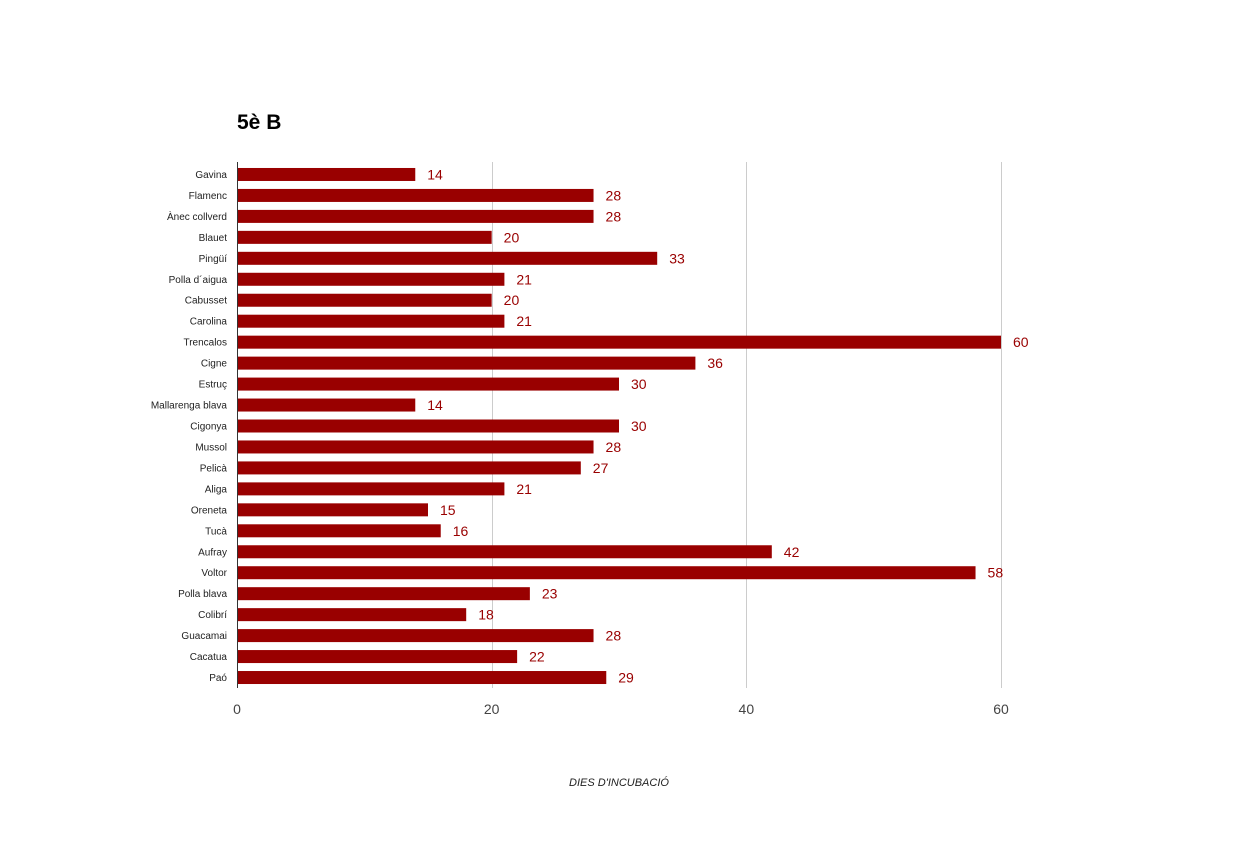 This screenshot has height=852, width=1238. Describe the element at coordinates (214, 468) in the screenshot. I see `category-label: Pelicà` at that location.